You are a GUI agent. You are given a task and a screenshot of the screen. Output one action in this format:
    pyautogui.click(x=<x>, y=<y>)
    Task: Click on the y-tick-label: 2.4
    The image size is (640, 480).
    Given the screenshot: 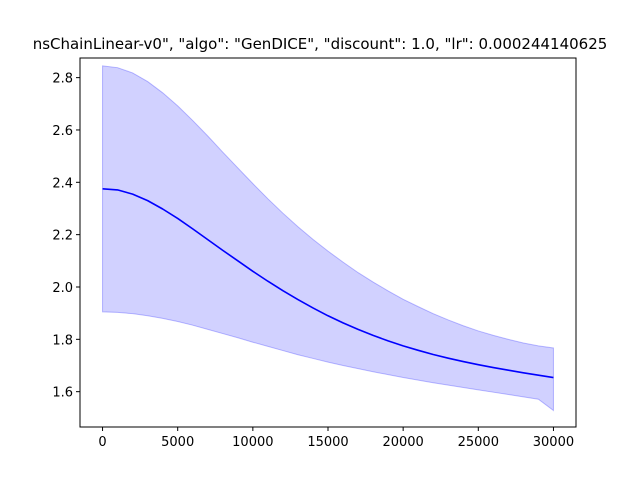 What is the action you would take?
    pyautogui.click(x=62, y=183)
    